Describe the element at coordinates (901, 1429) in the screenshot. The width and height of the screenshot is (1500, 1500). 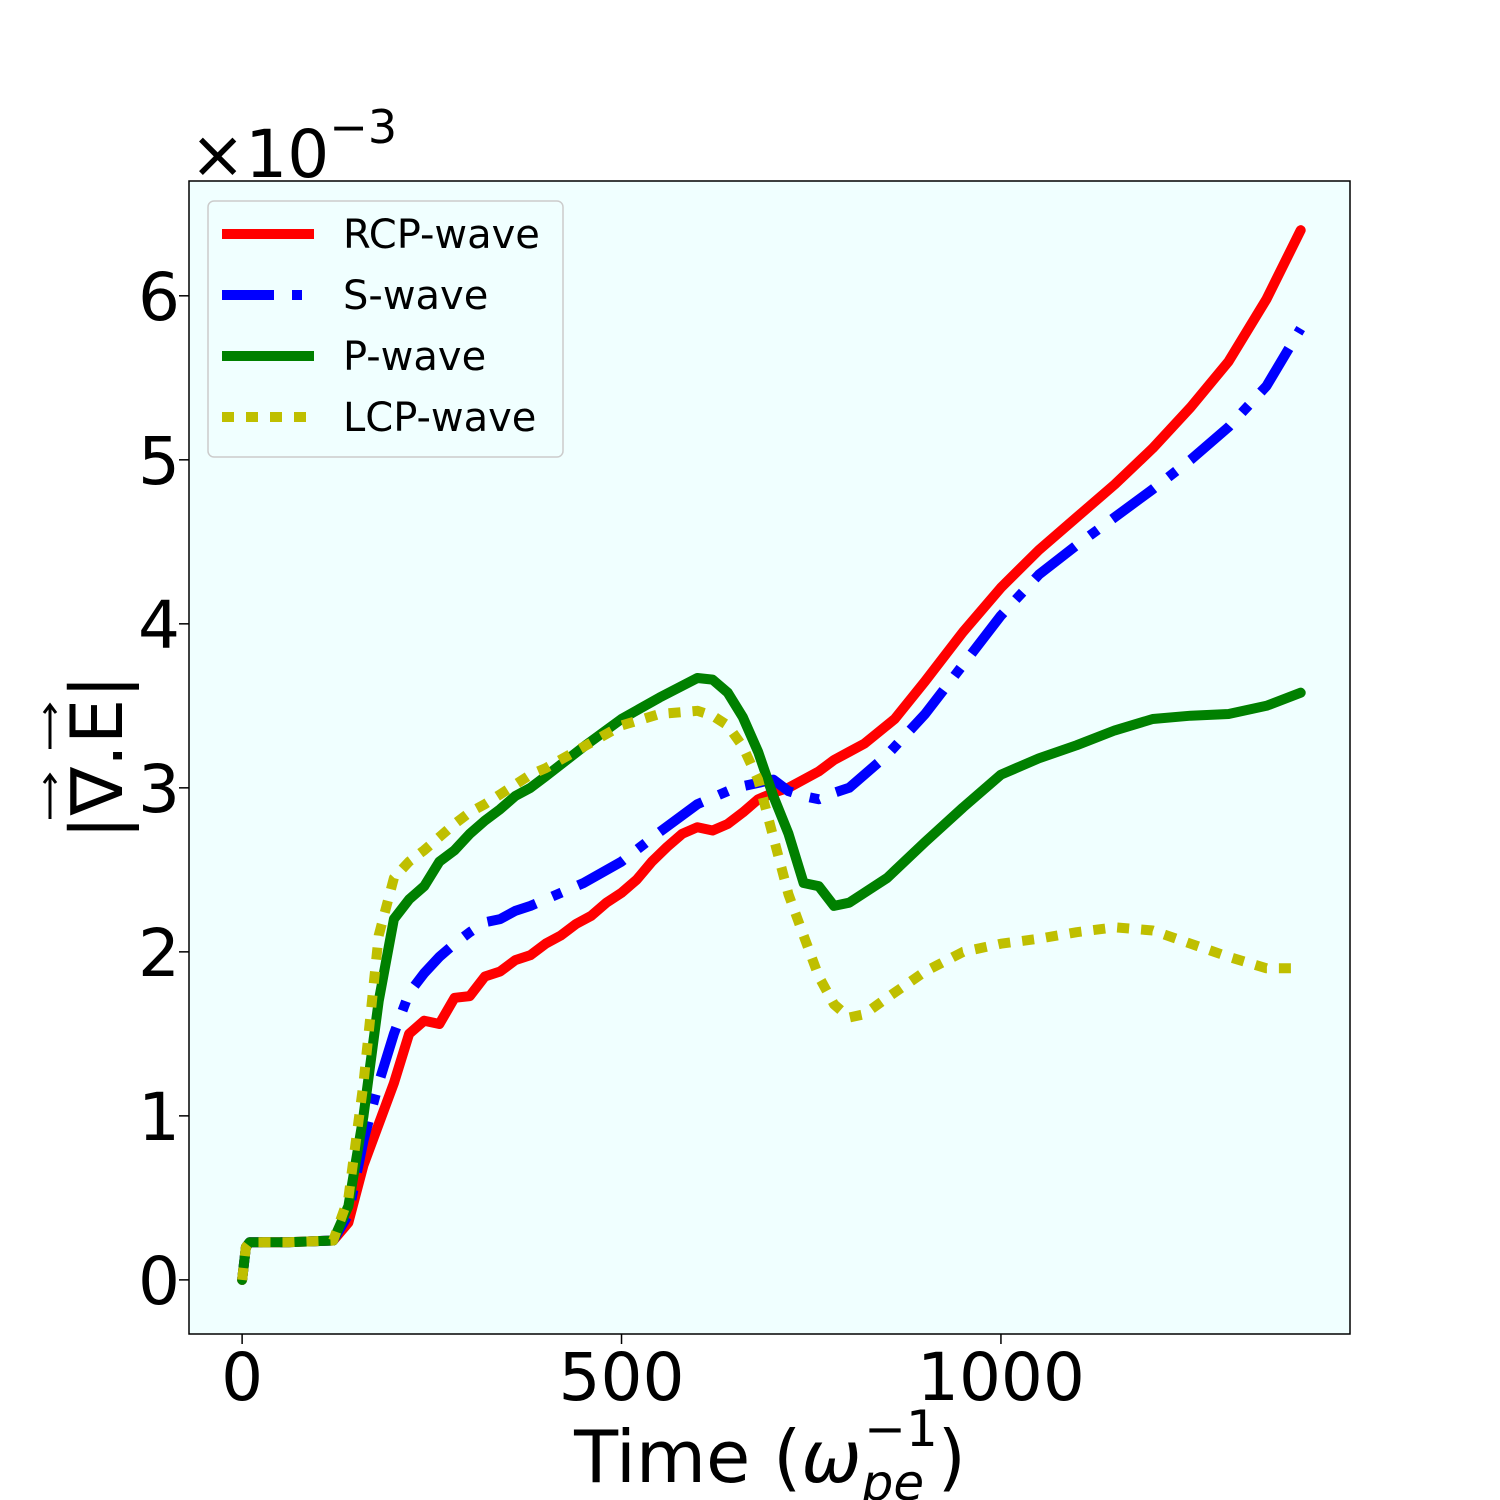
I see `x-axis-unit-superscript: −1` at that location.